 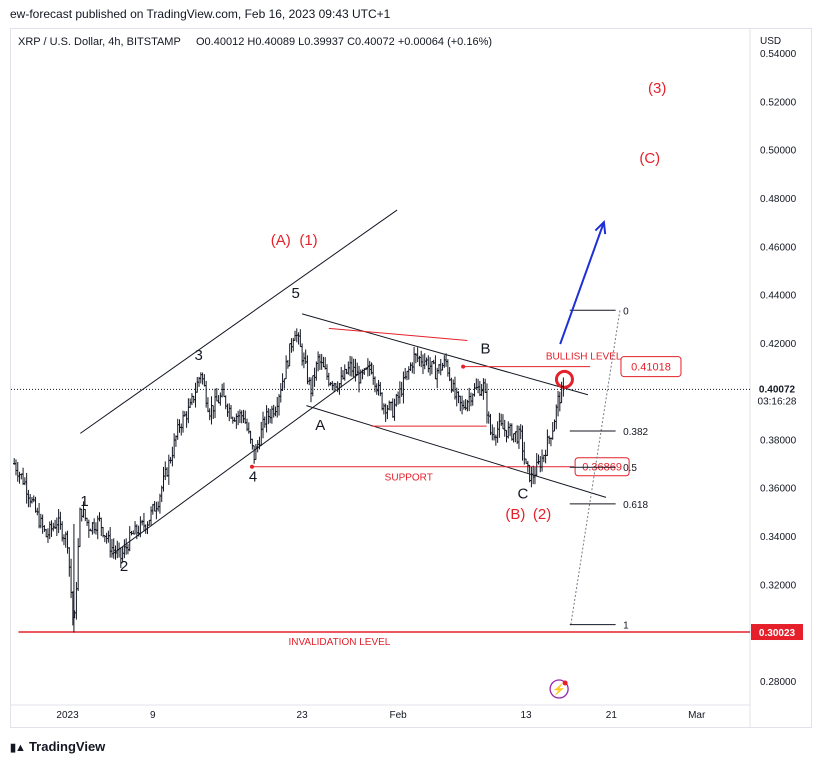 What do you see at coordinates (770, 41) in the screenshot?
I see `currency-label: USD` at bounding box center [770, 41].